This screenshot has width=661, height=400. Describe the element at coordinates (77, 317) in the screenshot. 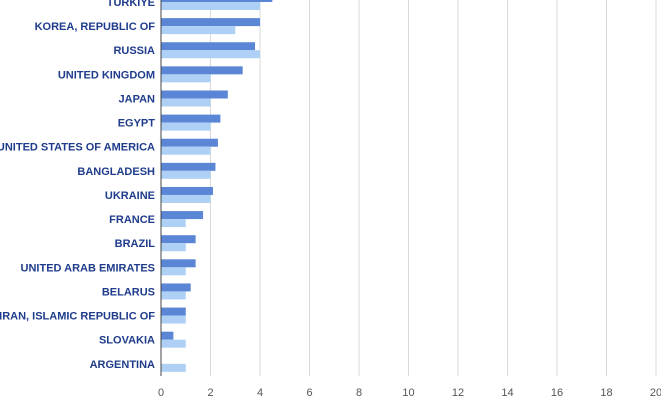

I see `category-label: IRAN, ISLAMIC REPUBLIC OF` at that location.